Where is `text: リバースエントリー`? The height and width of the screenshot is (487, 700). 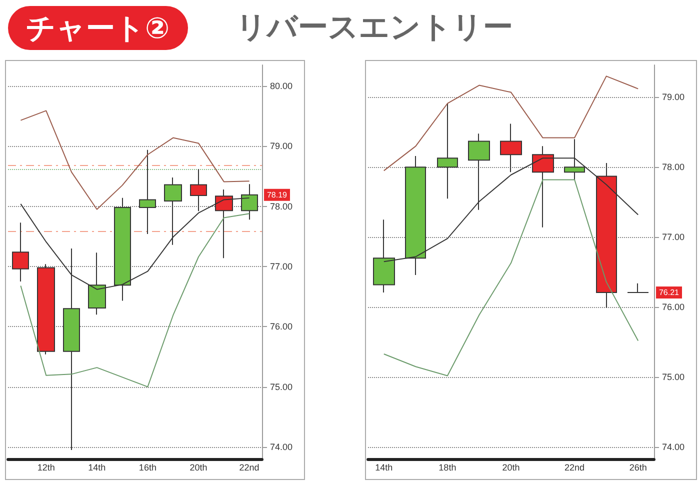 text: リバースエントリー is located at coordinates (374, 28).